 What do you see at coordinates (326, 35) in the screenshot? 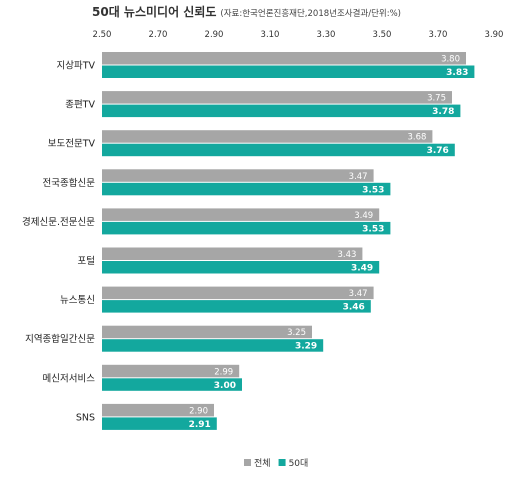
I see `x-tick-label: 3.30` at bounding box center [326, 35].